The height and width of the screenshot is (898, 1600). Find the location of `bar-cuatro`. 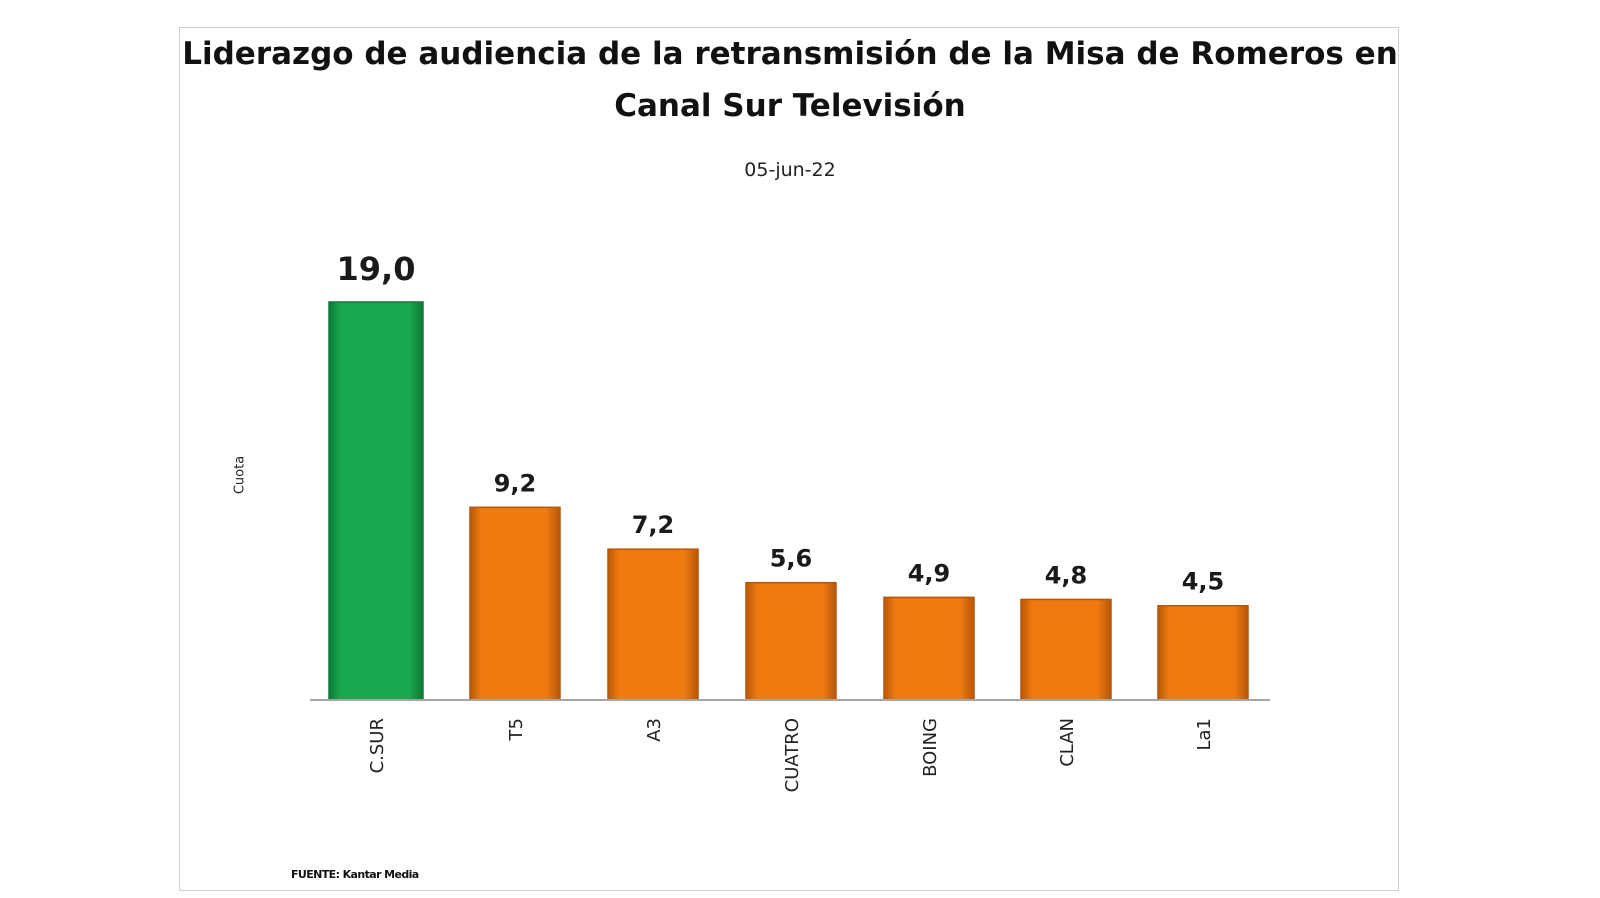

bar-cuatro is located at coordinates (791, 641).